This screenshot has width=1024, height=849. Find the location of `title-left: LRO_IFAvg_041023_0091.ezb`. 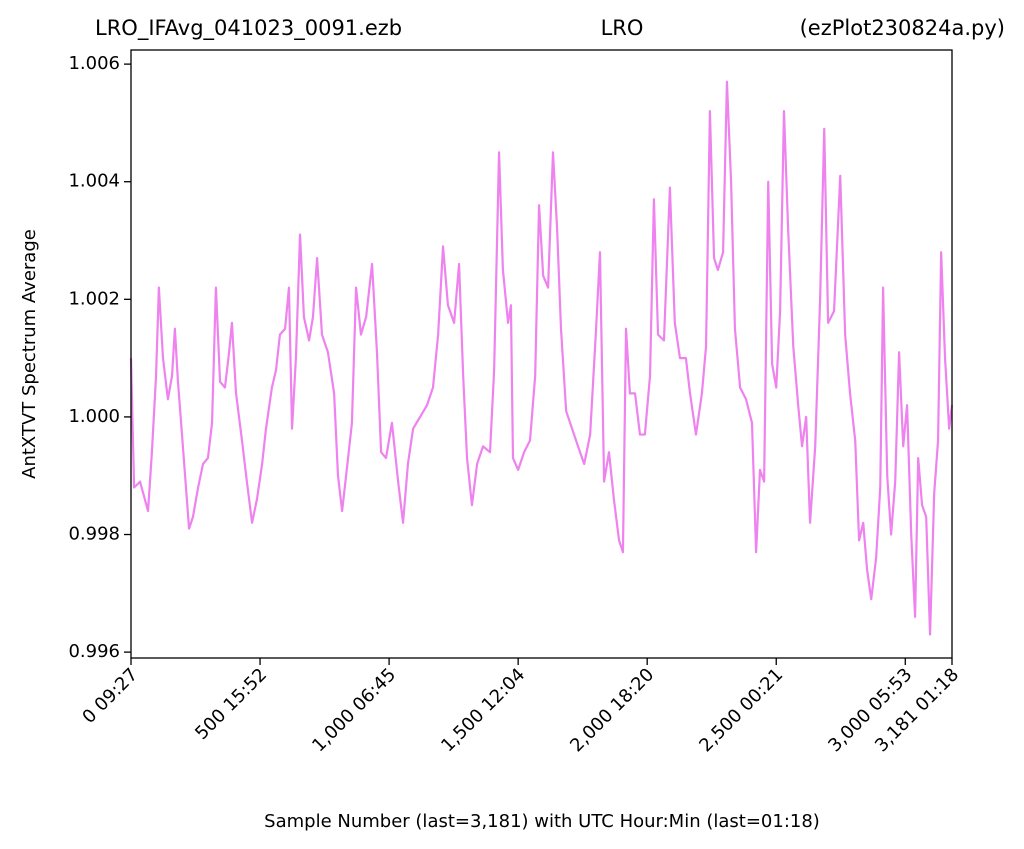

title-left: LRO_IFAvg_041023_0091.ezb is located at coordinates (248, 28).